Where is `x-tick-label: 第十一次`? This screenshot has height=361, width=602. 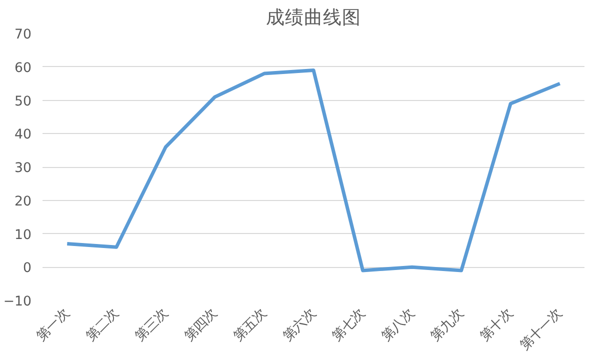
x-tick-label: 第十一次 is located at coordinates (542, 330).